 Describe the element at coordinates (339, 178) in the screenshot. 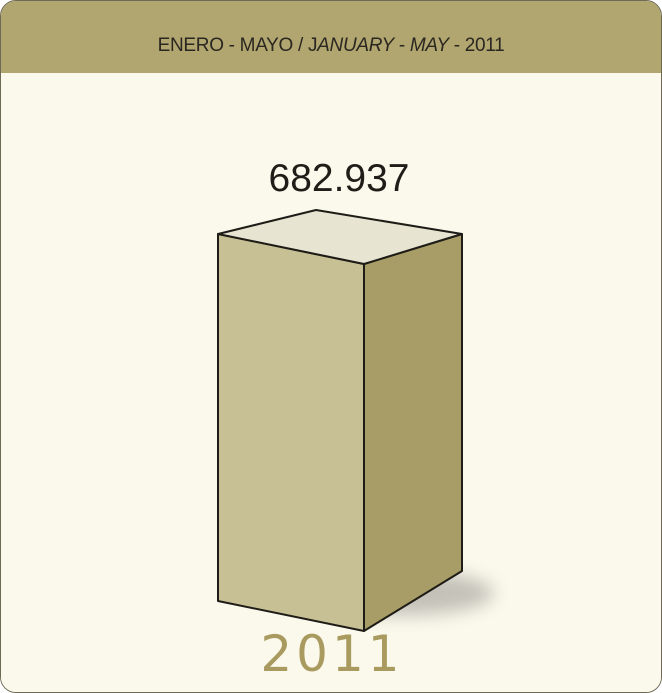

I see `bar-value-label: 682.937` at that location.